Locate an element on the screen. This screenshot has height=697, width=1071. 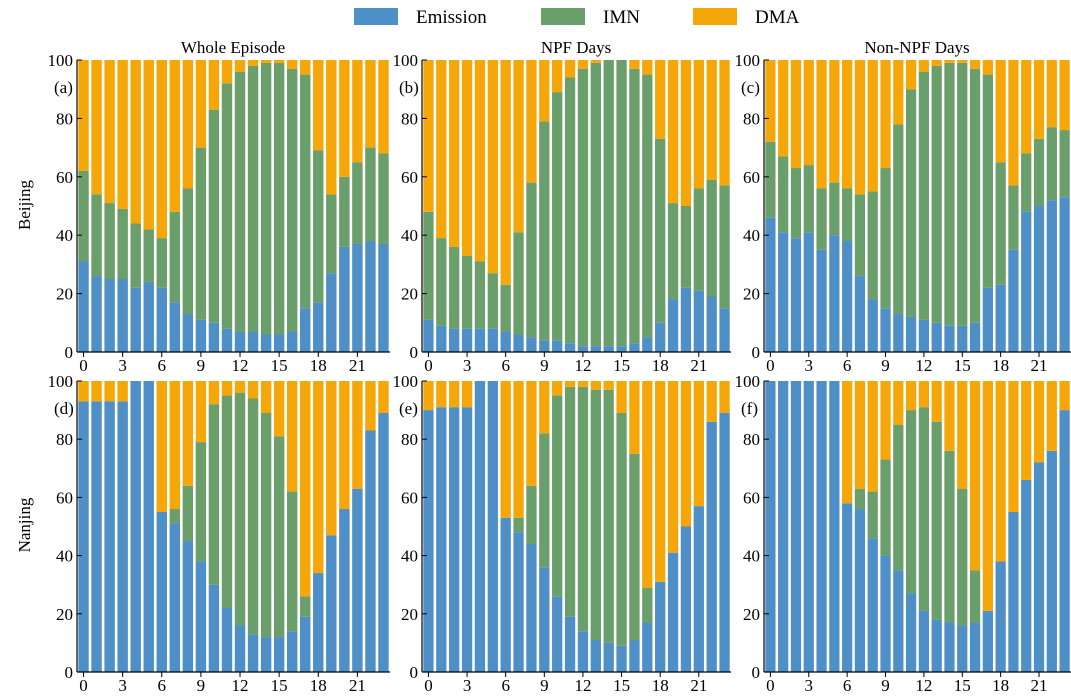
panel-letter: (b) is located at coordinates (409, 87).